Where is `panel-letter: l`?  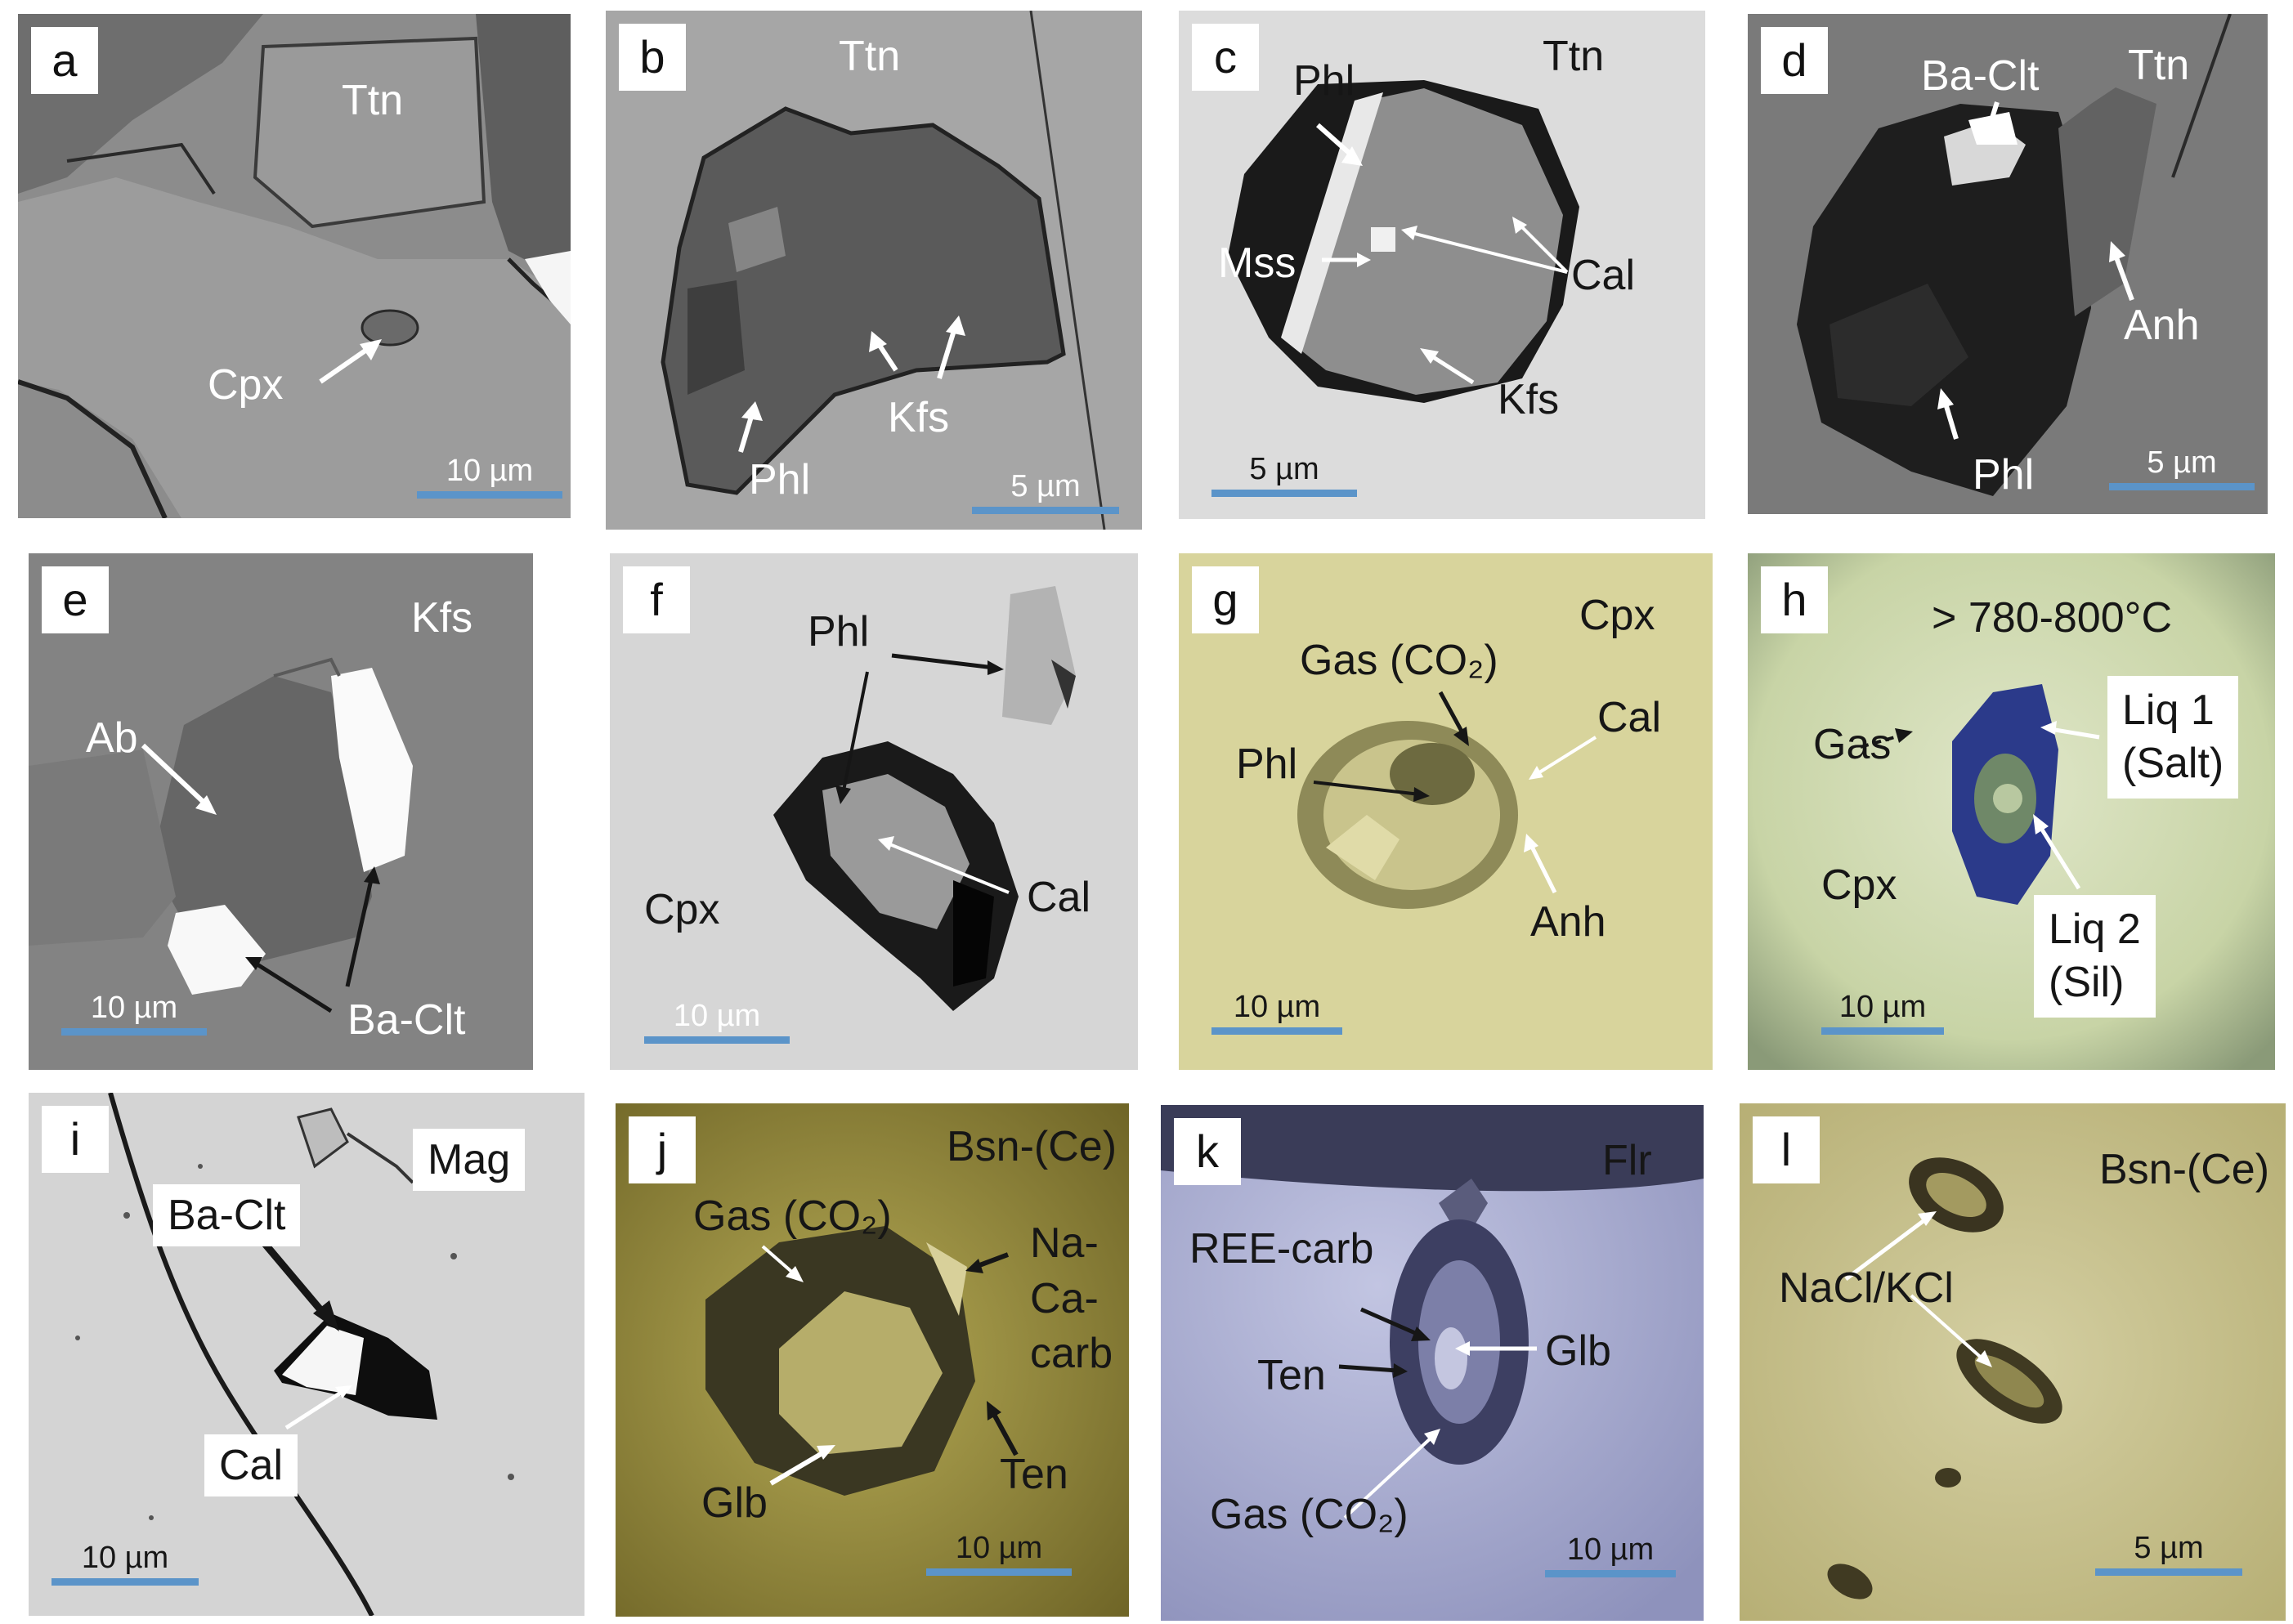
panel-letter: l is located at coordinates (1786, 1149).